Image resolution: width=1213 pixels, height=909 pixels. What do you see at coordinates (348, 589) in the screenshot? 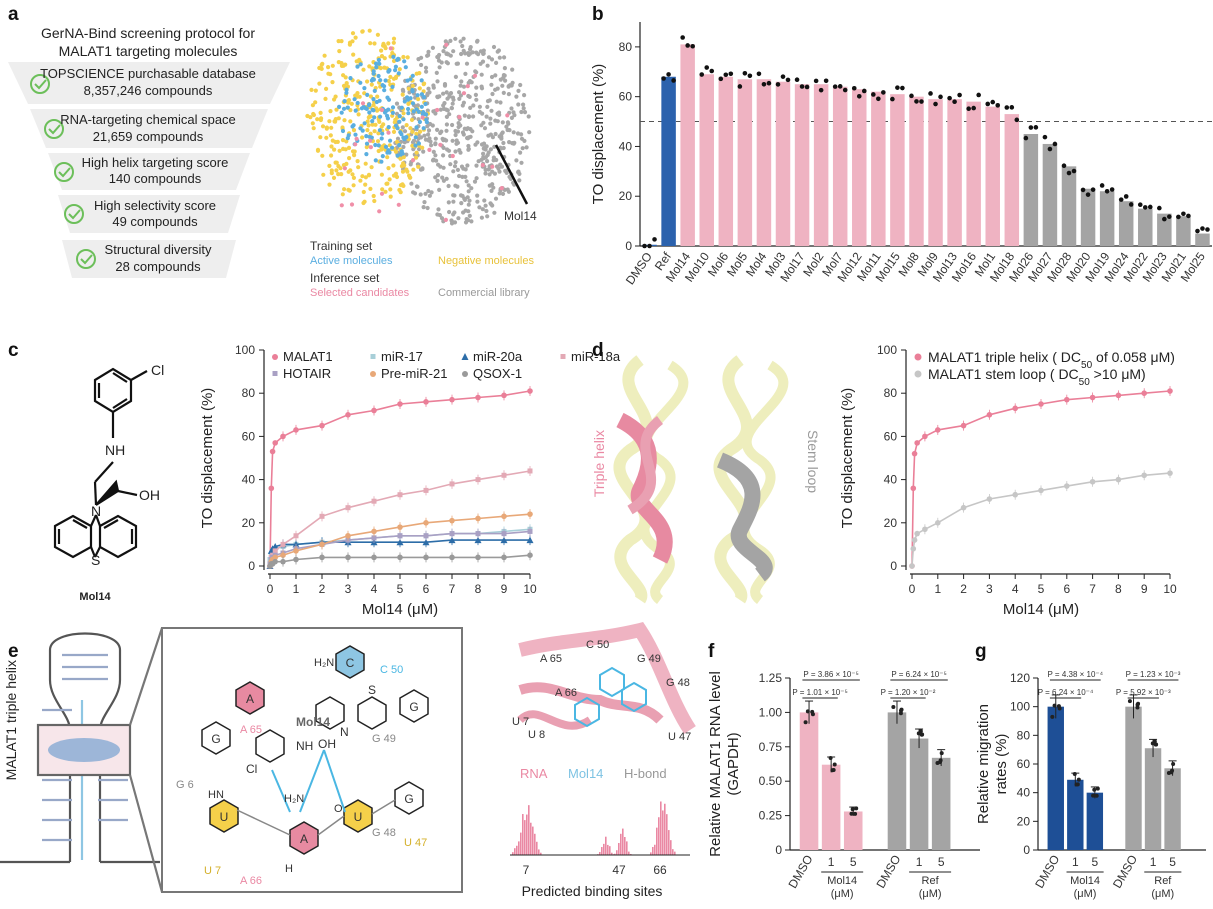
I see `x-tick-label: 3` at bounding box center [348, 589].